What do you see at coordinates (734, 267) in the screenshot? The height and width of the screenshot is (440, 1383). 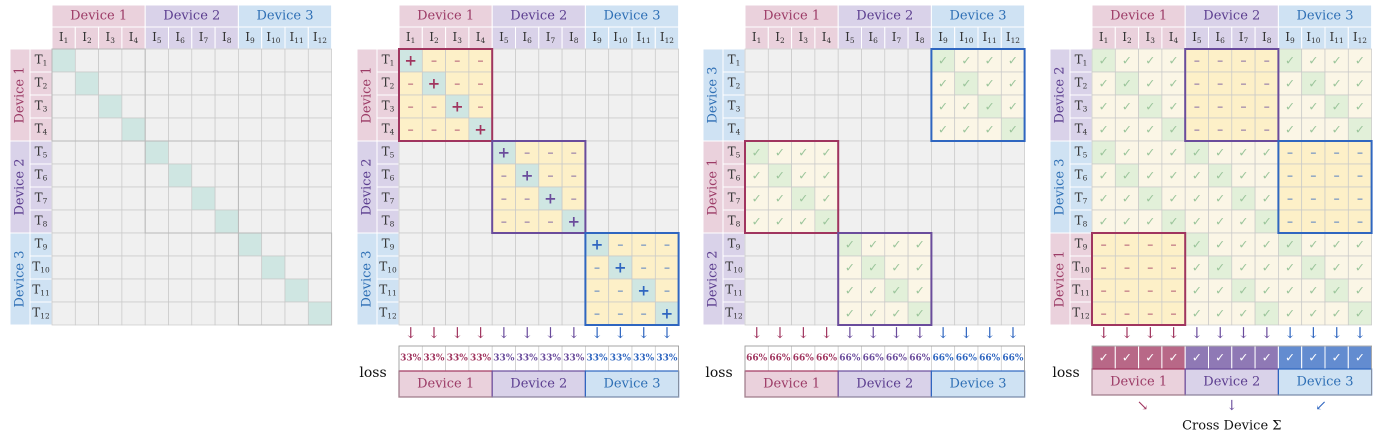 I see `text-label: T10` at bounding box center [734, 267].